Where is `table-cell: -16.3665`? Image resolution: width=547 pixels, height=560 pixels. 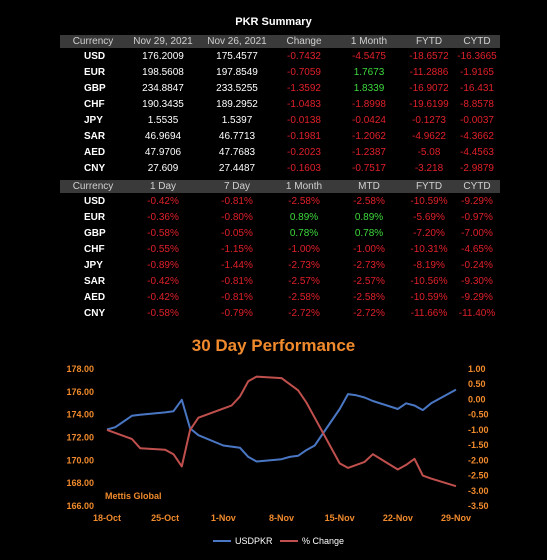 table-cell: -16.3665 is located at coordinates (477, 56).